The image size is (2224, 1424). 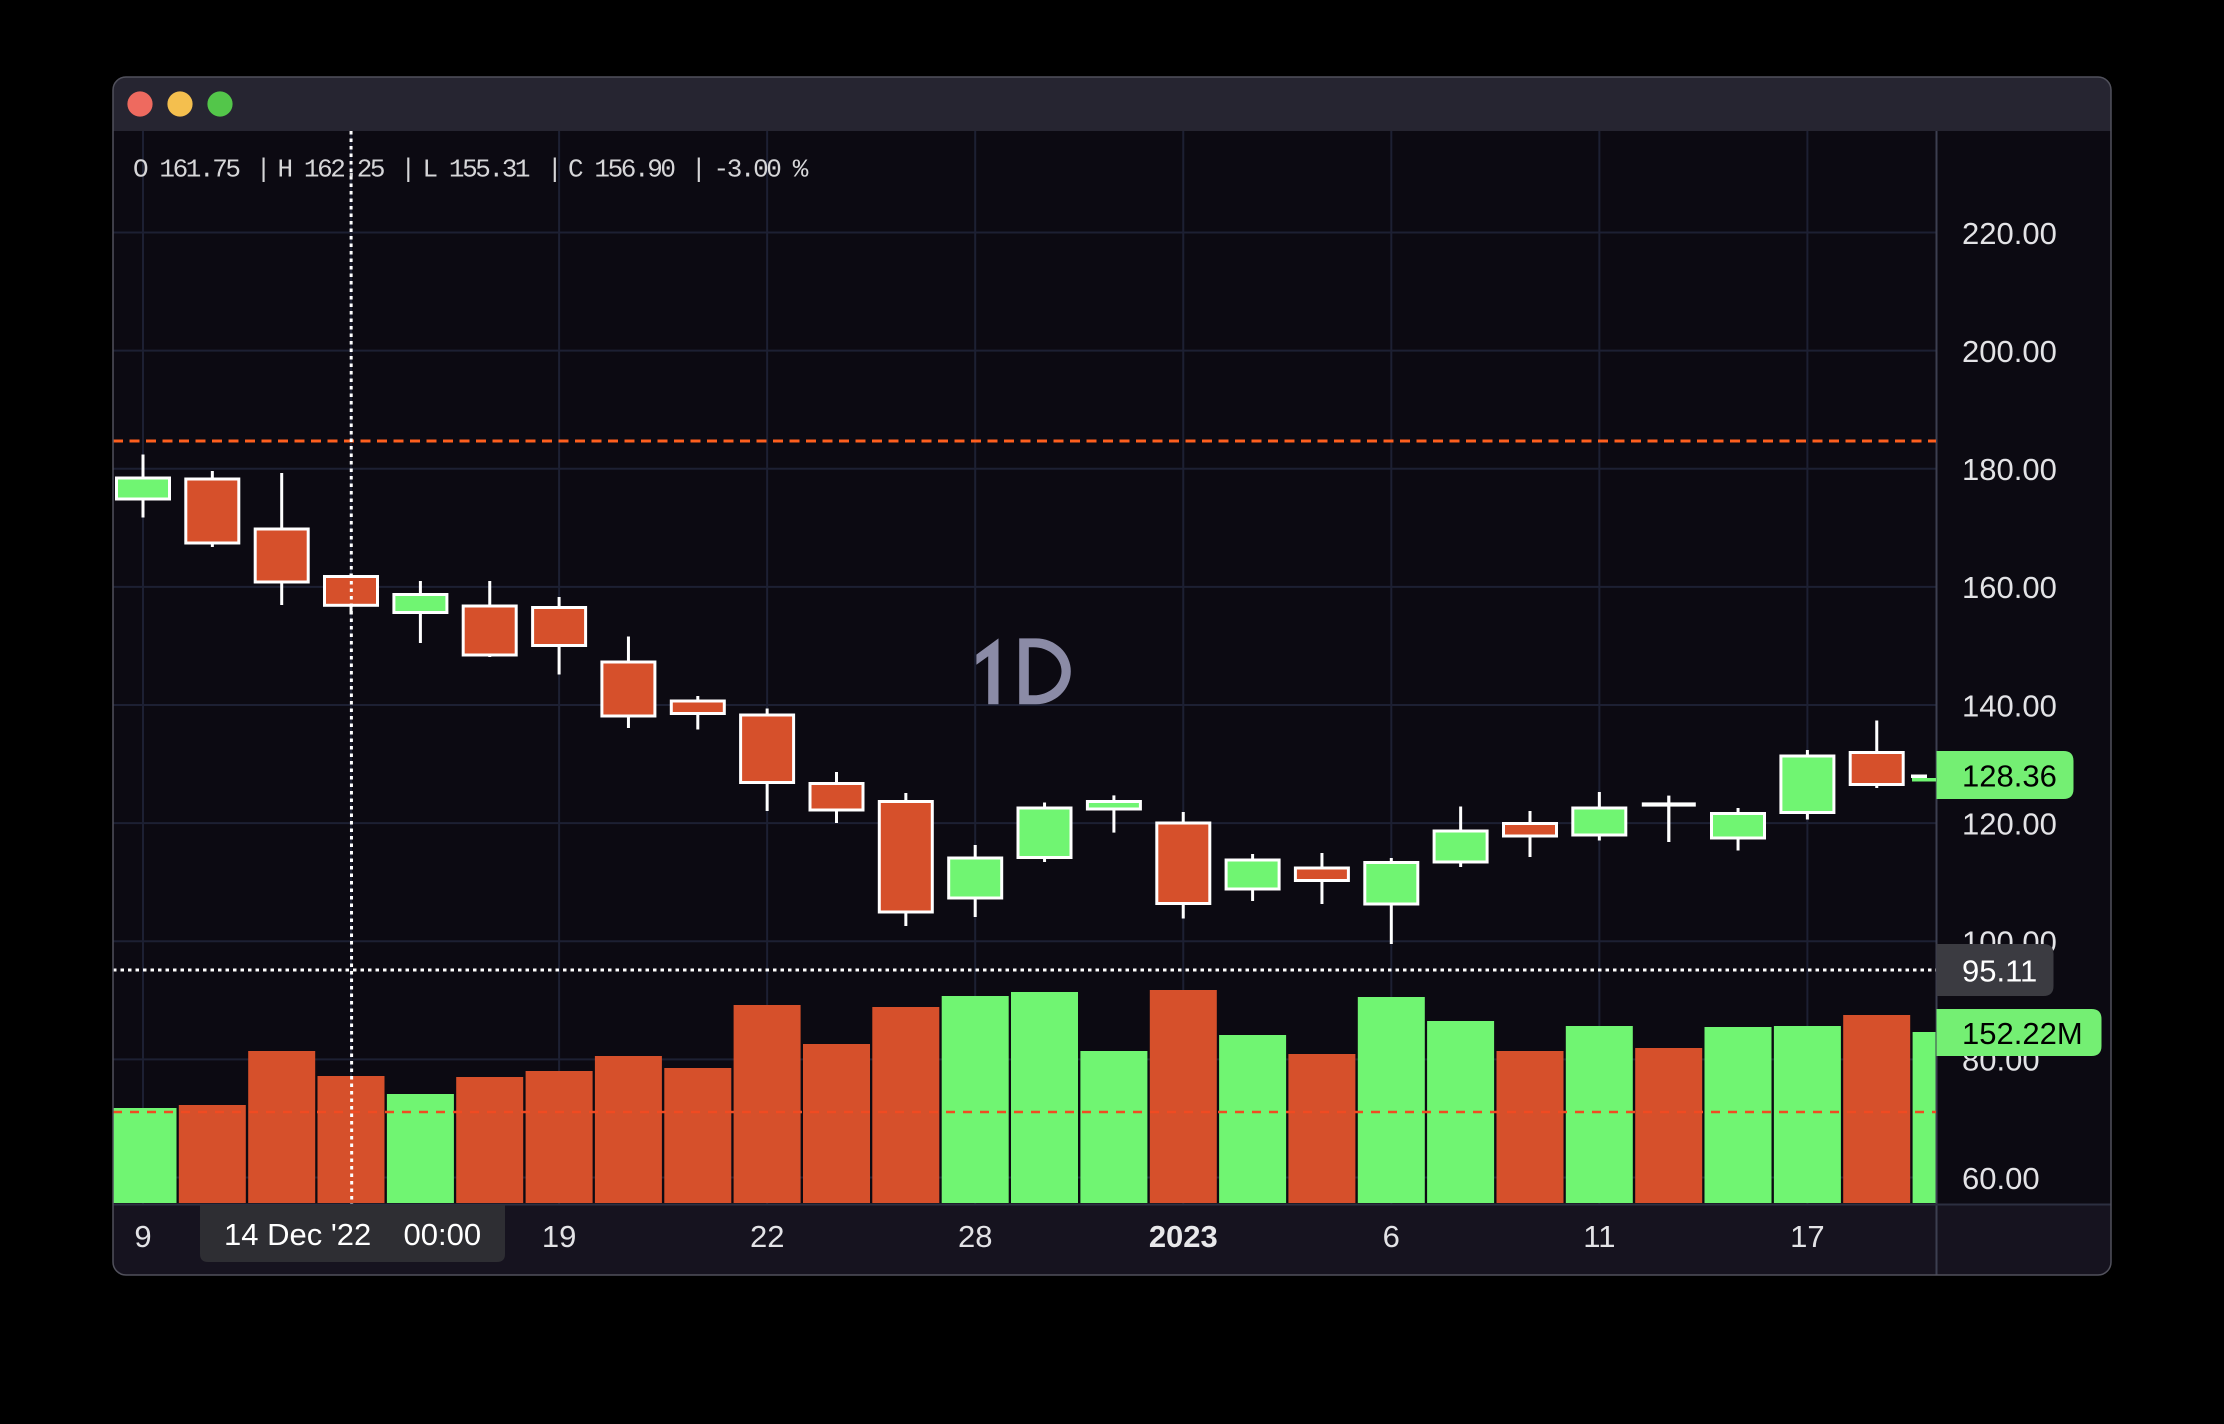 What do you see at coordinates (2022, 1033) in the screenshot?
I see `svg-text: 152.22M` at bounding box center [2022, 1033].